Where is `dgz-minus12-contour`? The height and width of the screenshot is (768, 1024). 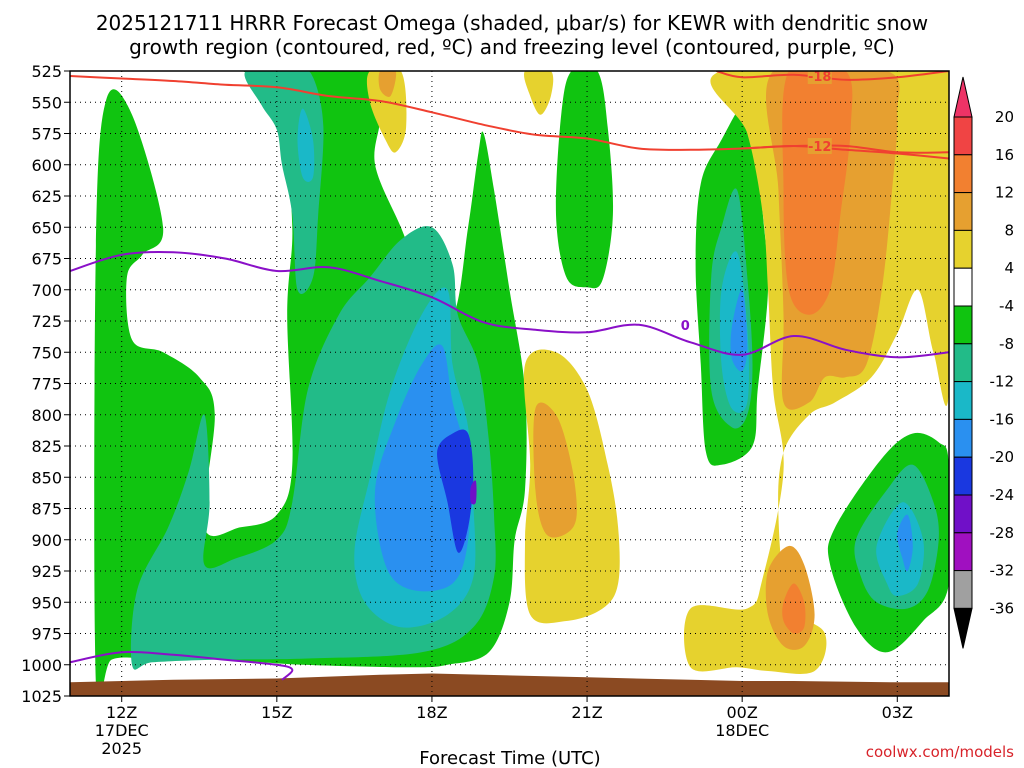 dgz-minus12-contour is located at coordinates (845, 149).